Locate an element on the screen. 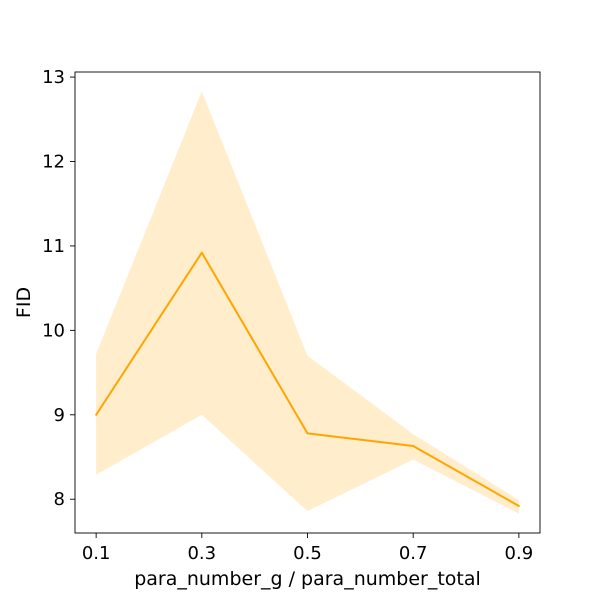 Image resolution: width=600 pixels, height=600 pixels. x-tick-label: 0.7 is located at coordinates (413, 553).